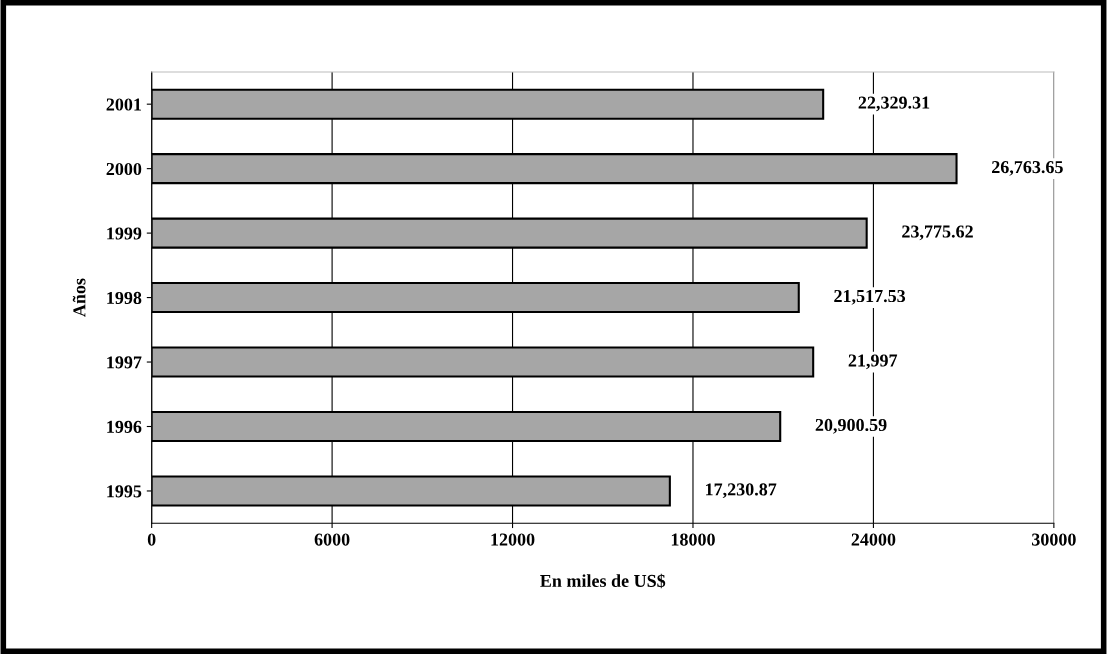 Image resolution: width=1107 pixels, height=654 pixels. I want to click on y-tick-label: 1995, so click(124, 491).